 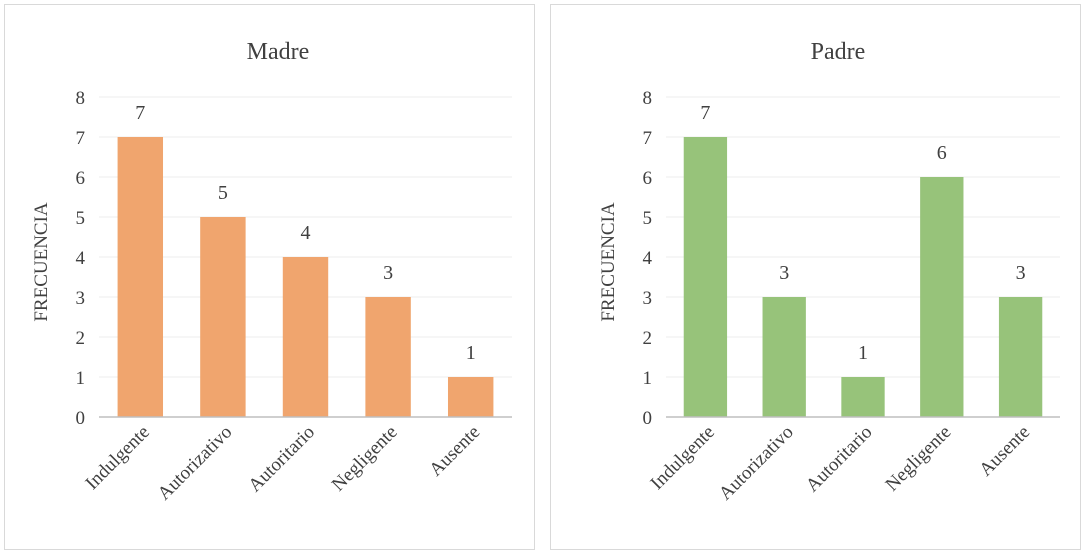 I want to click on data-label: 5, so click(x=223, y=193).